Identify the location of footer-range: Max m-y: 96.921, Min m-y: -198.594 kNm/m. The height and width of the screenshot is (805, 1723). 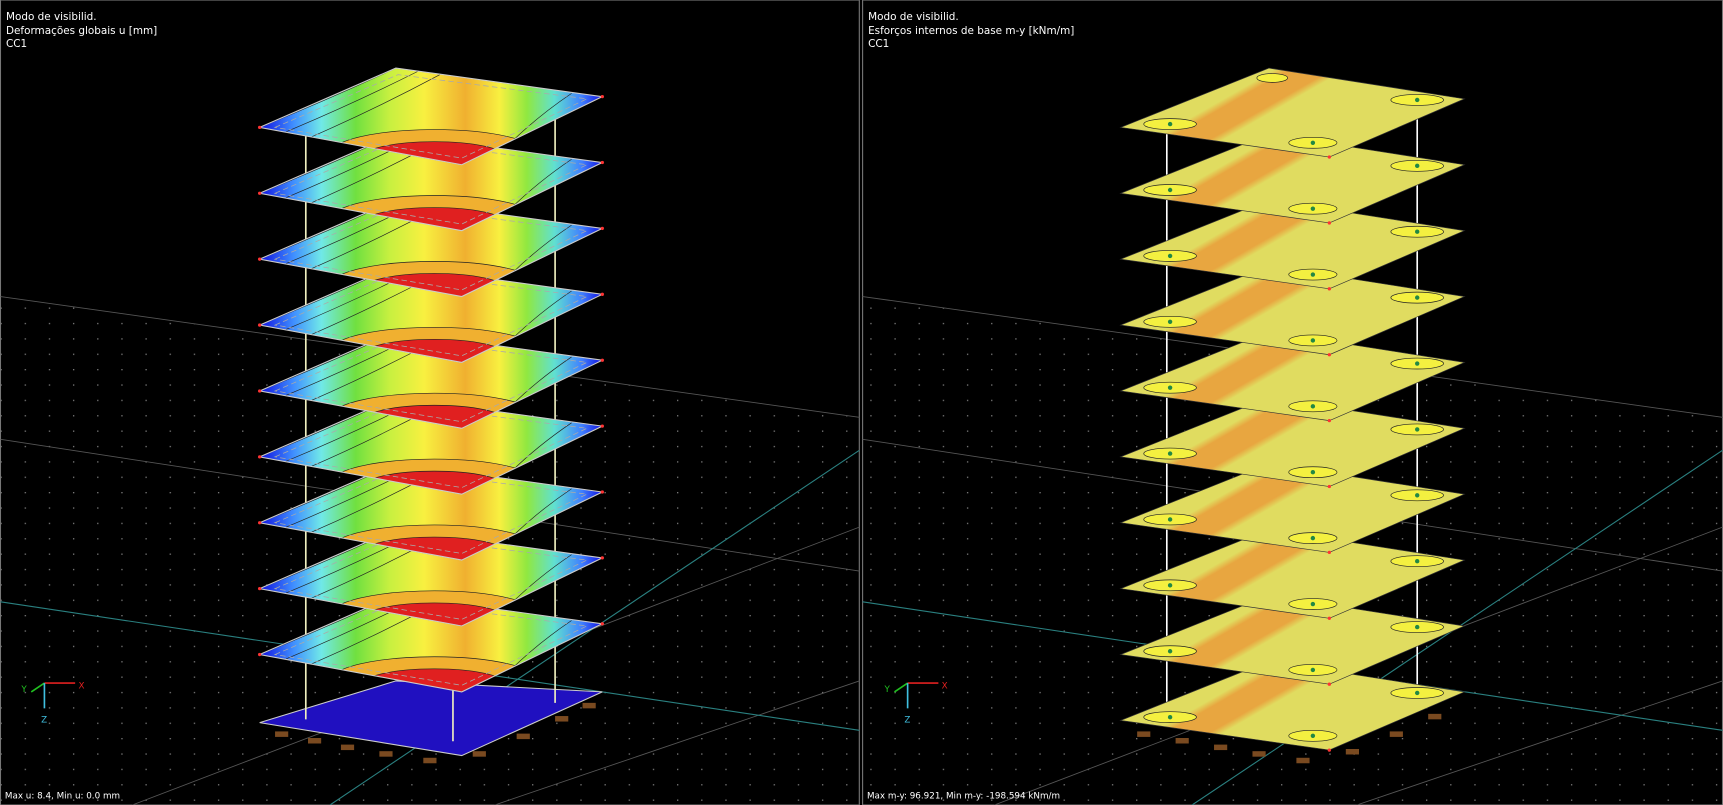
(963, 796).